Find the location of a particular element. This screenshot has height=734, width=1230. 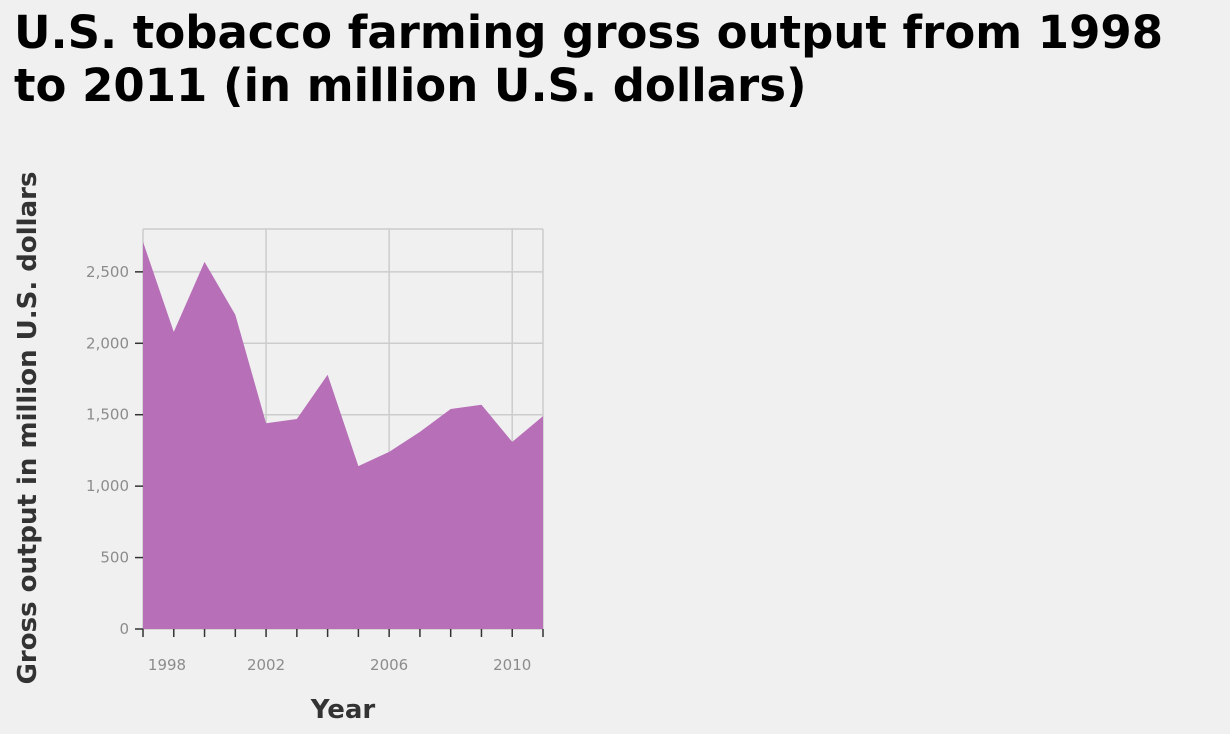

y-tick-label: 500 is located at coordinates (114, 558).